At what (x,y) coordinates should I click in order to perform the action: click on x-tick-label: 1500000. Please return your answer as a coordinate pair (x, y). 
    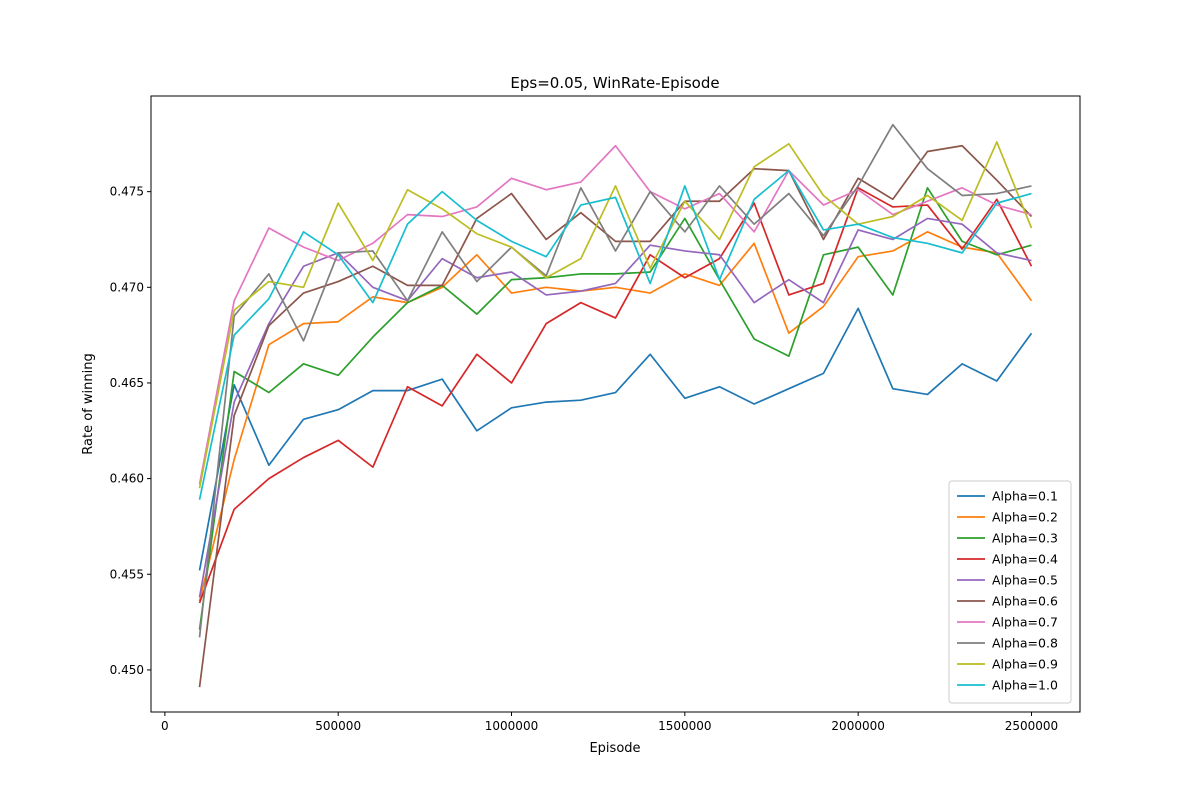
    Looking at the image, I should click on (684, 726).